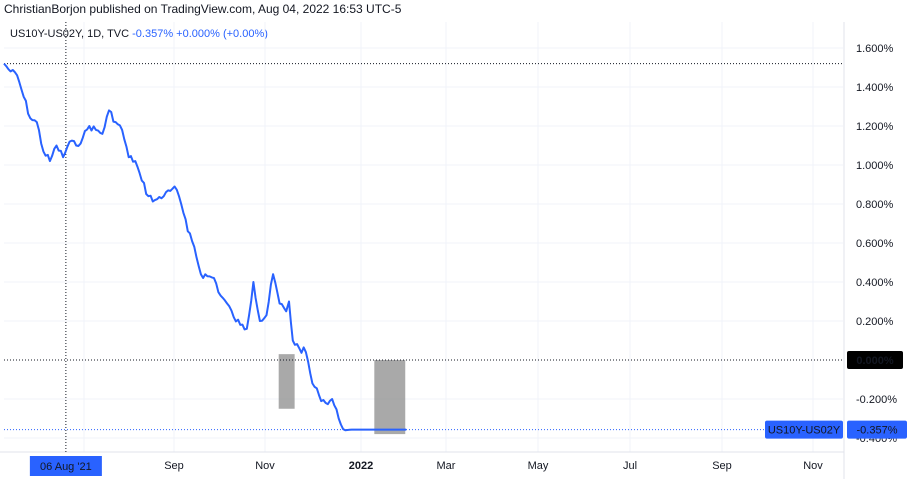 This screenshot has width=913, height=479. Describe the element at coordinates (153, 34) in the screenshot. I see `legend-last-value: -0.357%` at that location.